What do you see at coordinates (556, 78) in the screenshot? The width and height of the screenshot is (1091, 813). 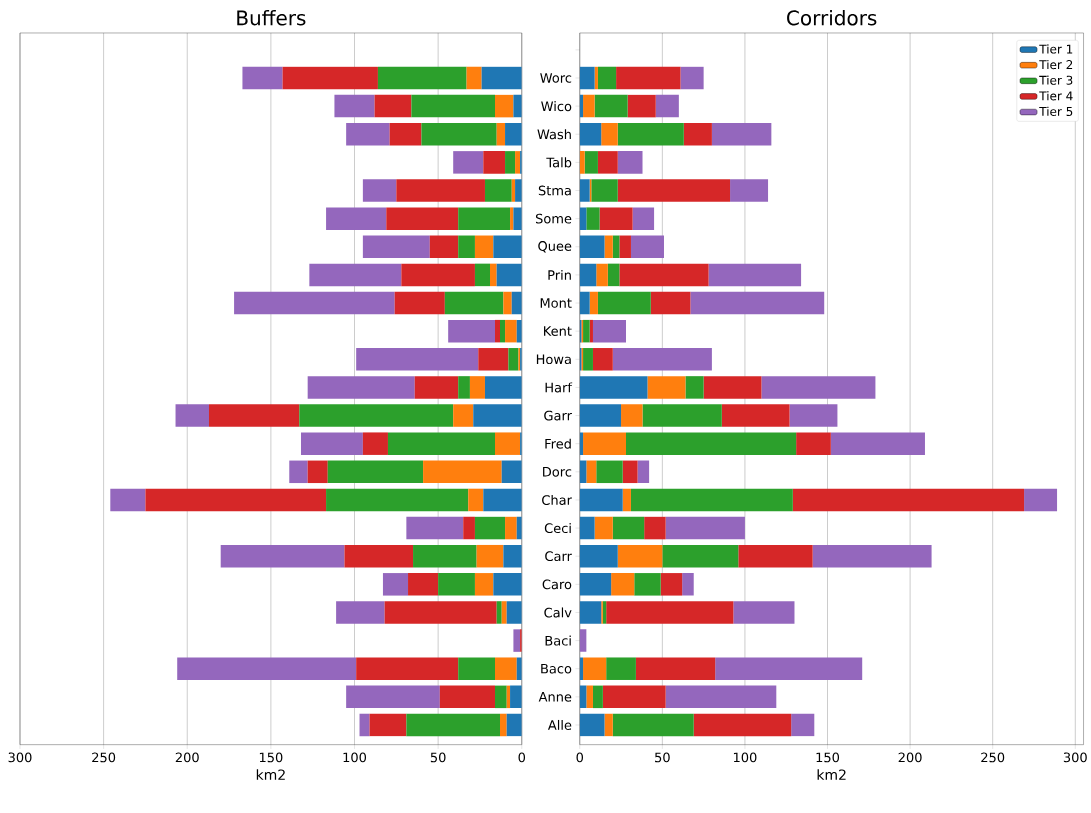 I see `y-tick-label: Worc` at bounding box center [556, 78].